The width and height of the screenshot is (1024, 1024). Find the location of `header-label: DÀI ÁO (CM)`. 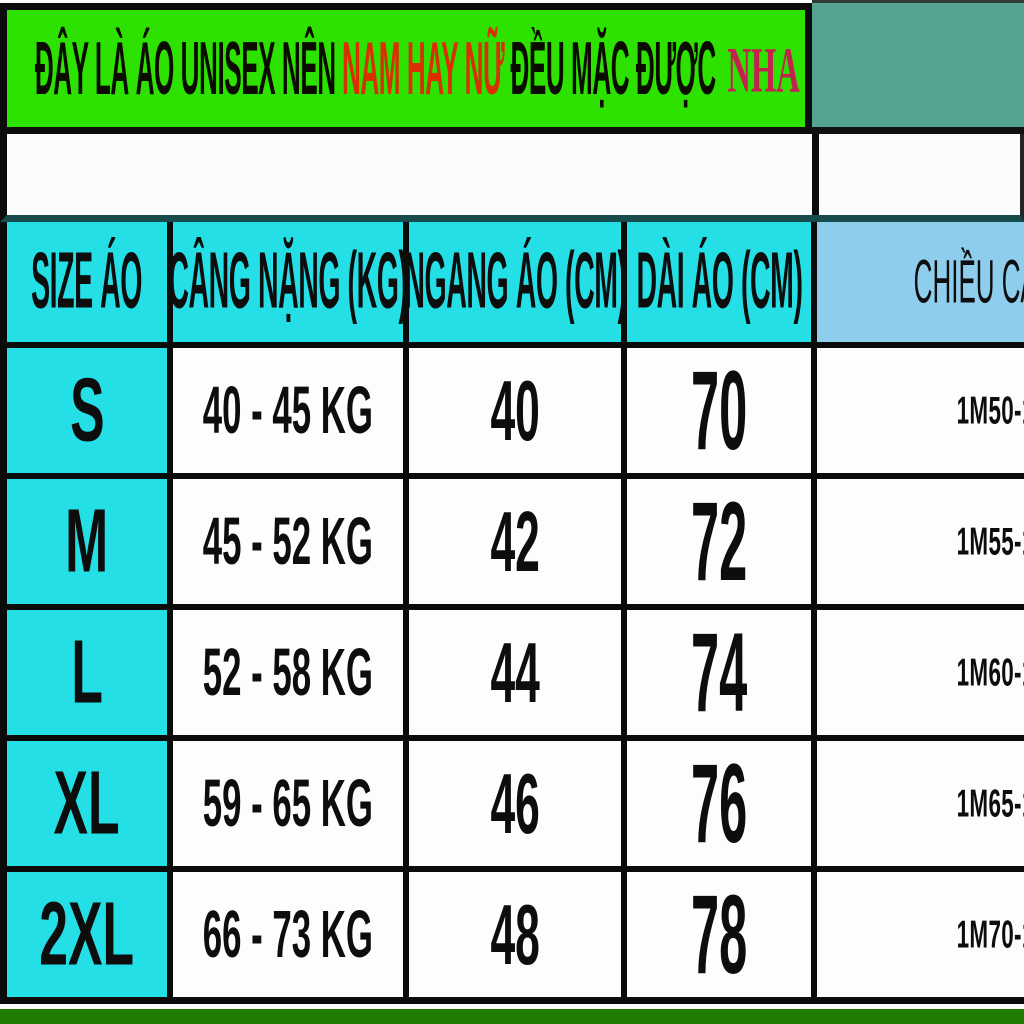

header-label: DÀI ÁO (CM) is located at coordinates (719, 281).